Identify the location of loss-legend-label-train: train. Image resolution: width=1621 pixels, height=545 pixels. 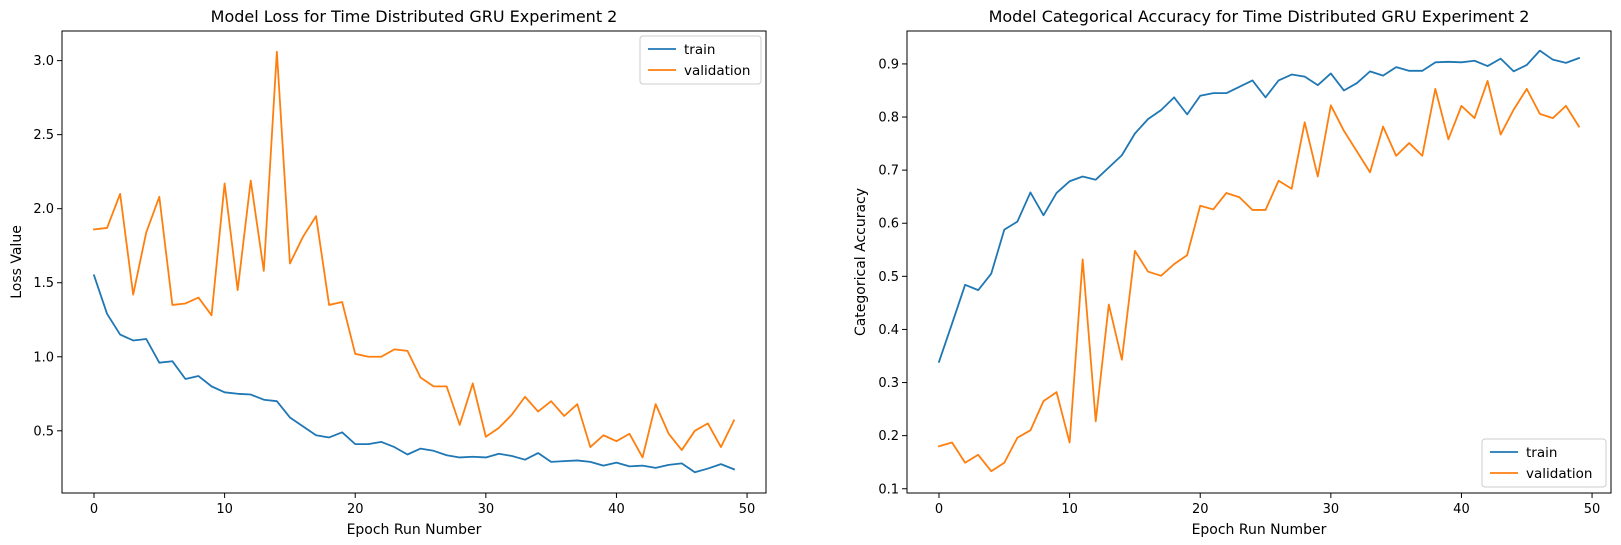
(699, 50).